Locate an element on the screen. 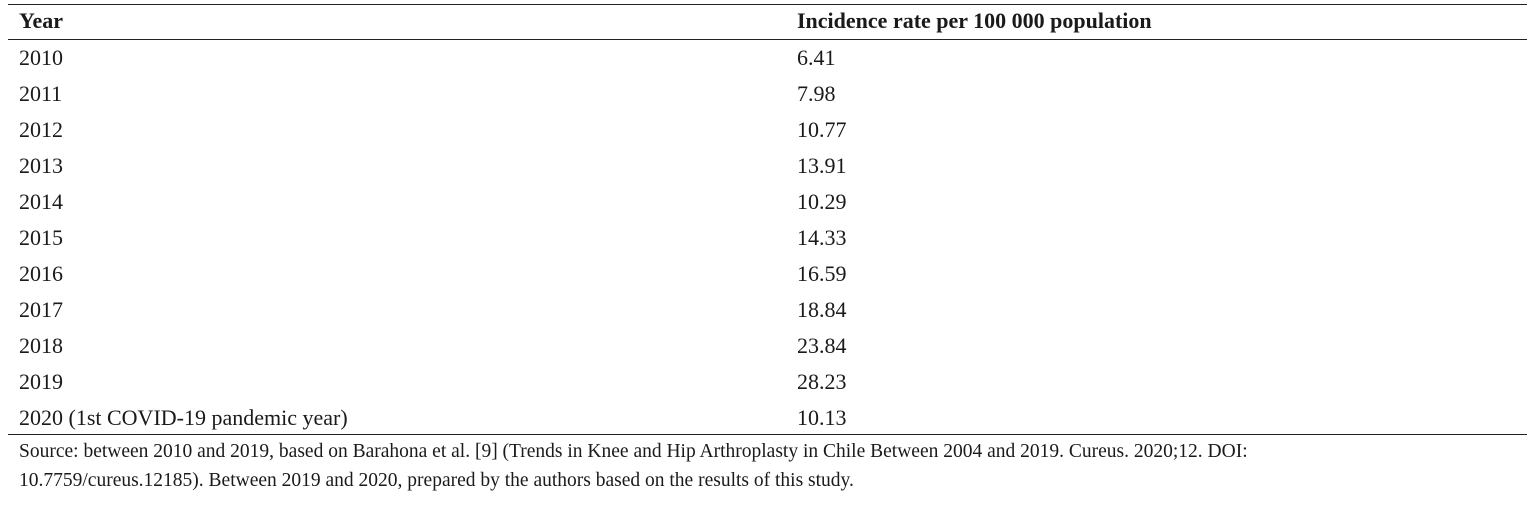 This screenshot has width=1529, height=505. rate-cell: 28.23 is located at coordinates (822, 381).